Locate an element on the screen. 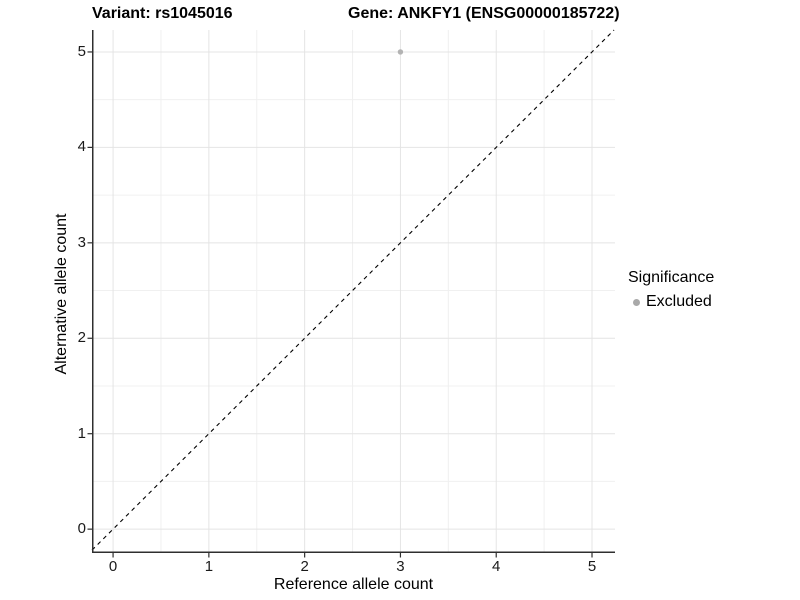 The image size is (800, 600). legend-item-list: Excluded is located at coordinates (671, 302).